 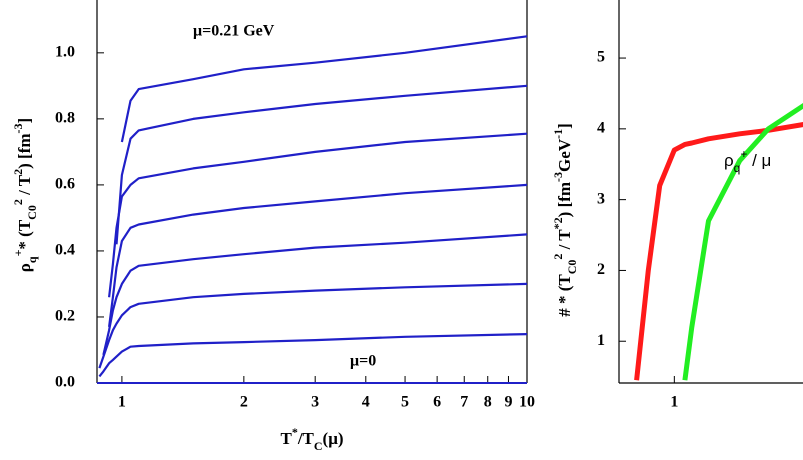 I want to click on annotation: ρq+ / μ, so click(x=747, y=161).